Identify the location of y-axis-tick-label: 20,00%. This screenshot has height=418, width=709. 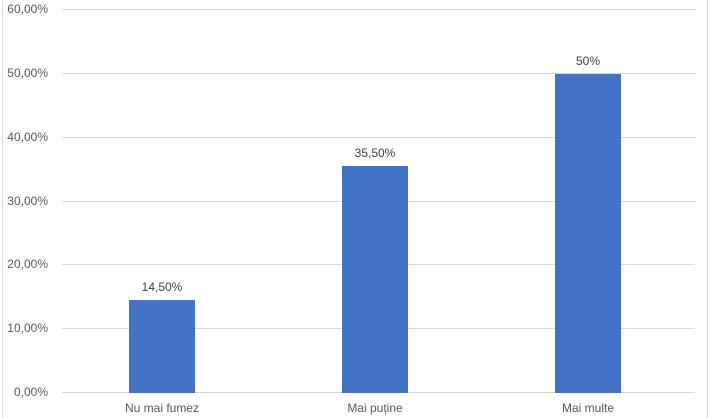
(27, 264).